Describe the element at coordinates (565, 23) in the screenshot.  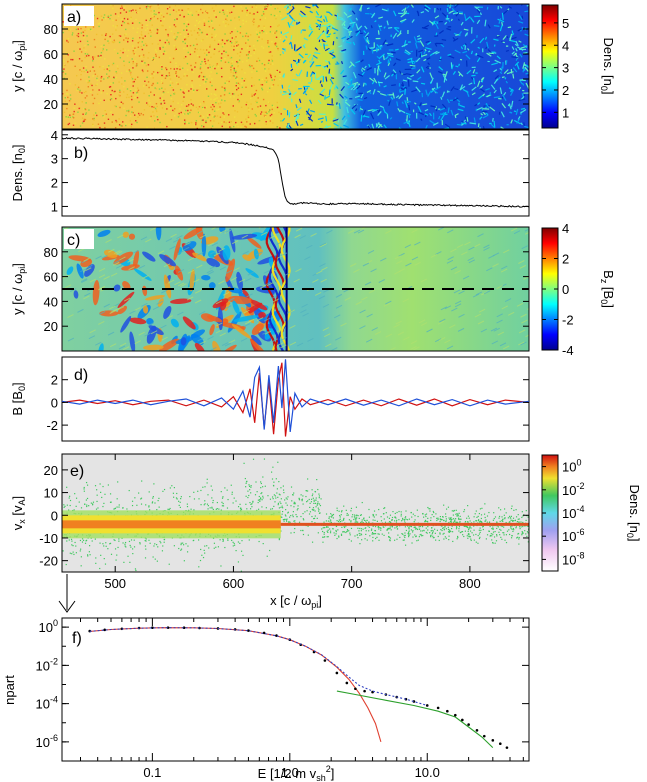
I see `colorbar-tick-label: 5` at that location.